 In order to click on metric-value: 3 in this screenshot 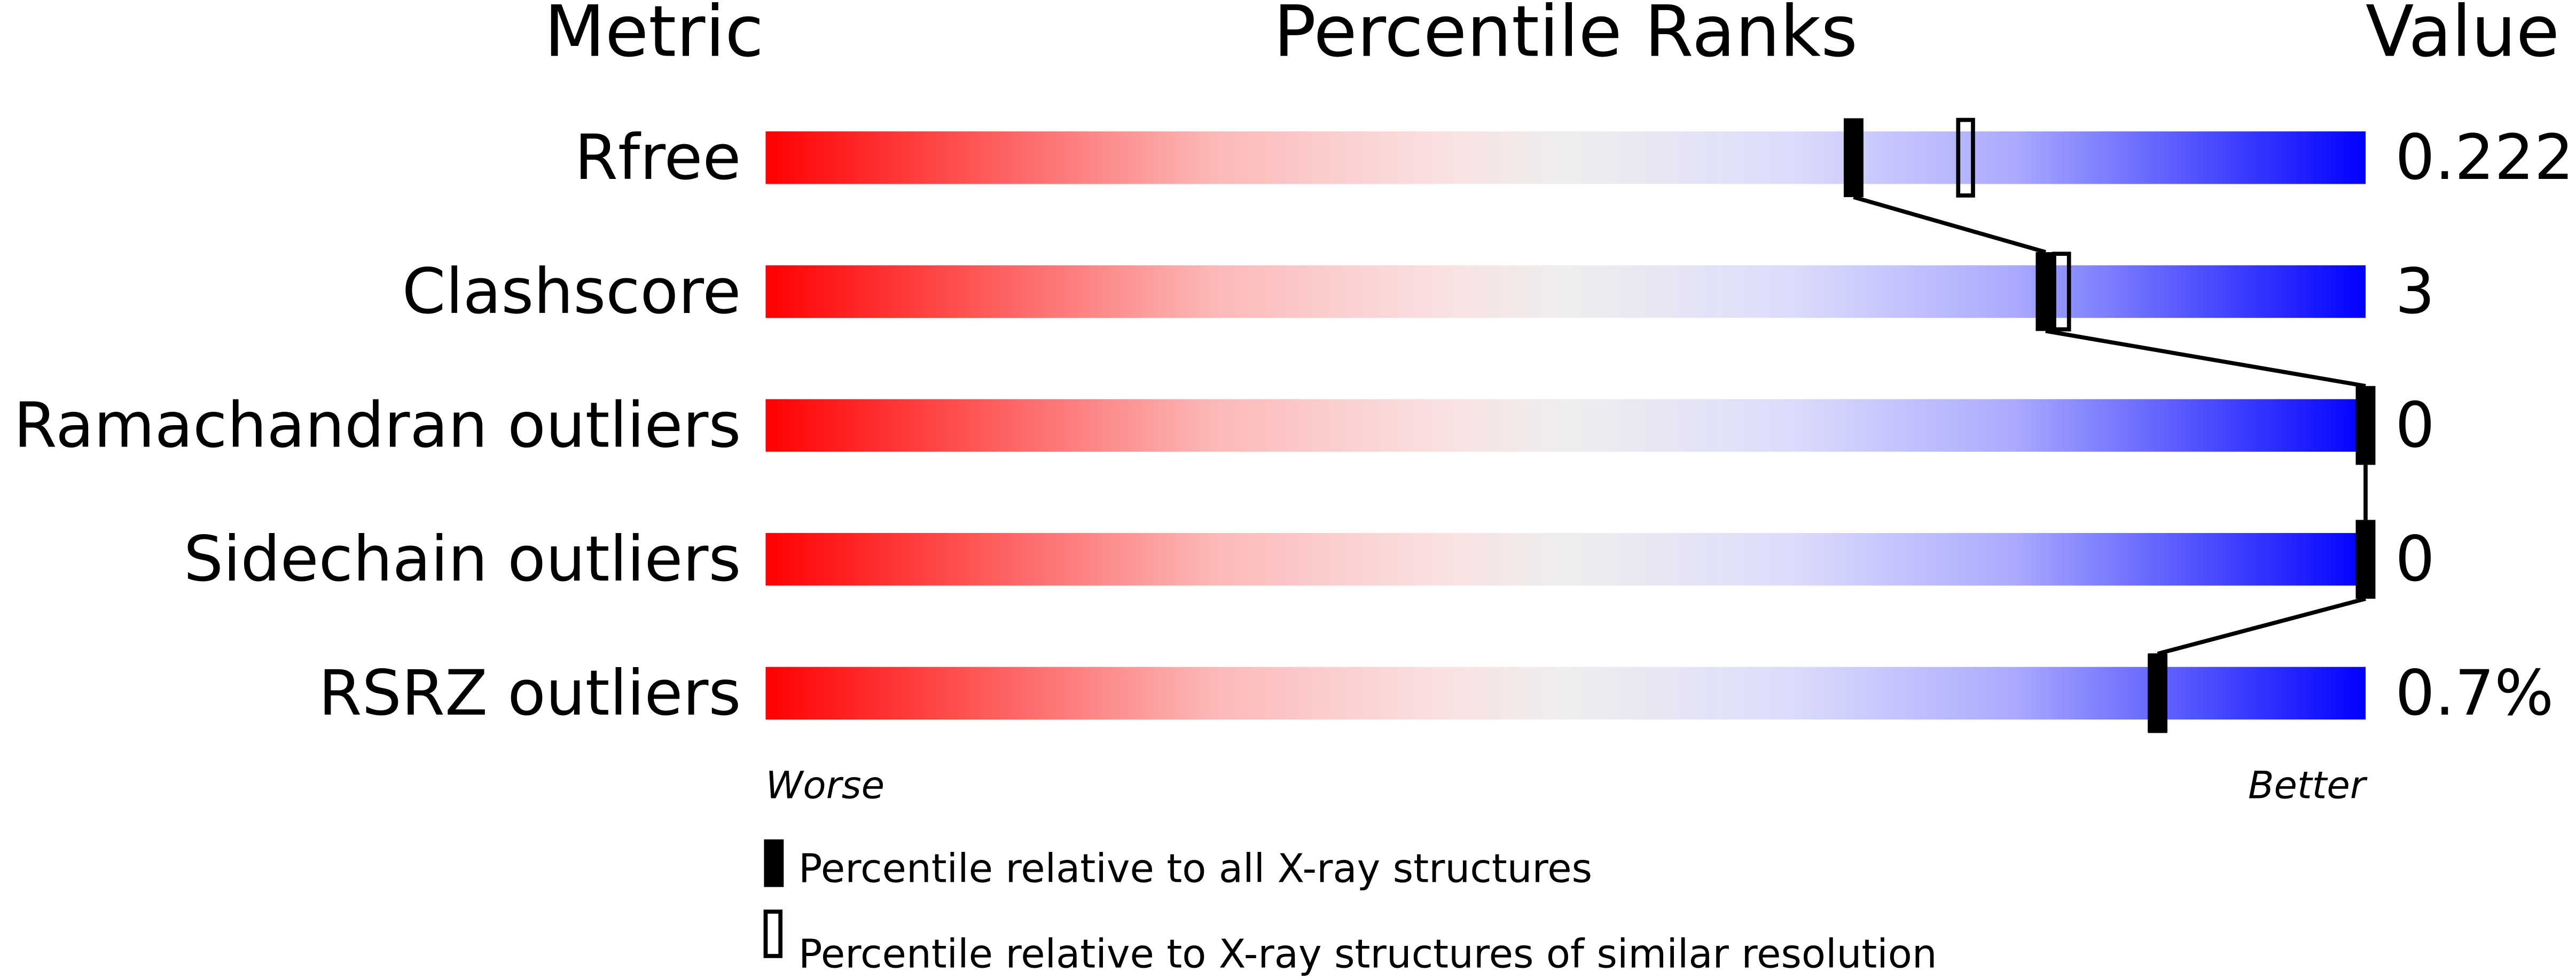, I will do `click(2414, 291)`.